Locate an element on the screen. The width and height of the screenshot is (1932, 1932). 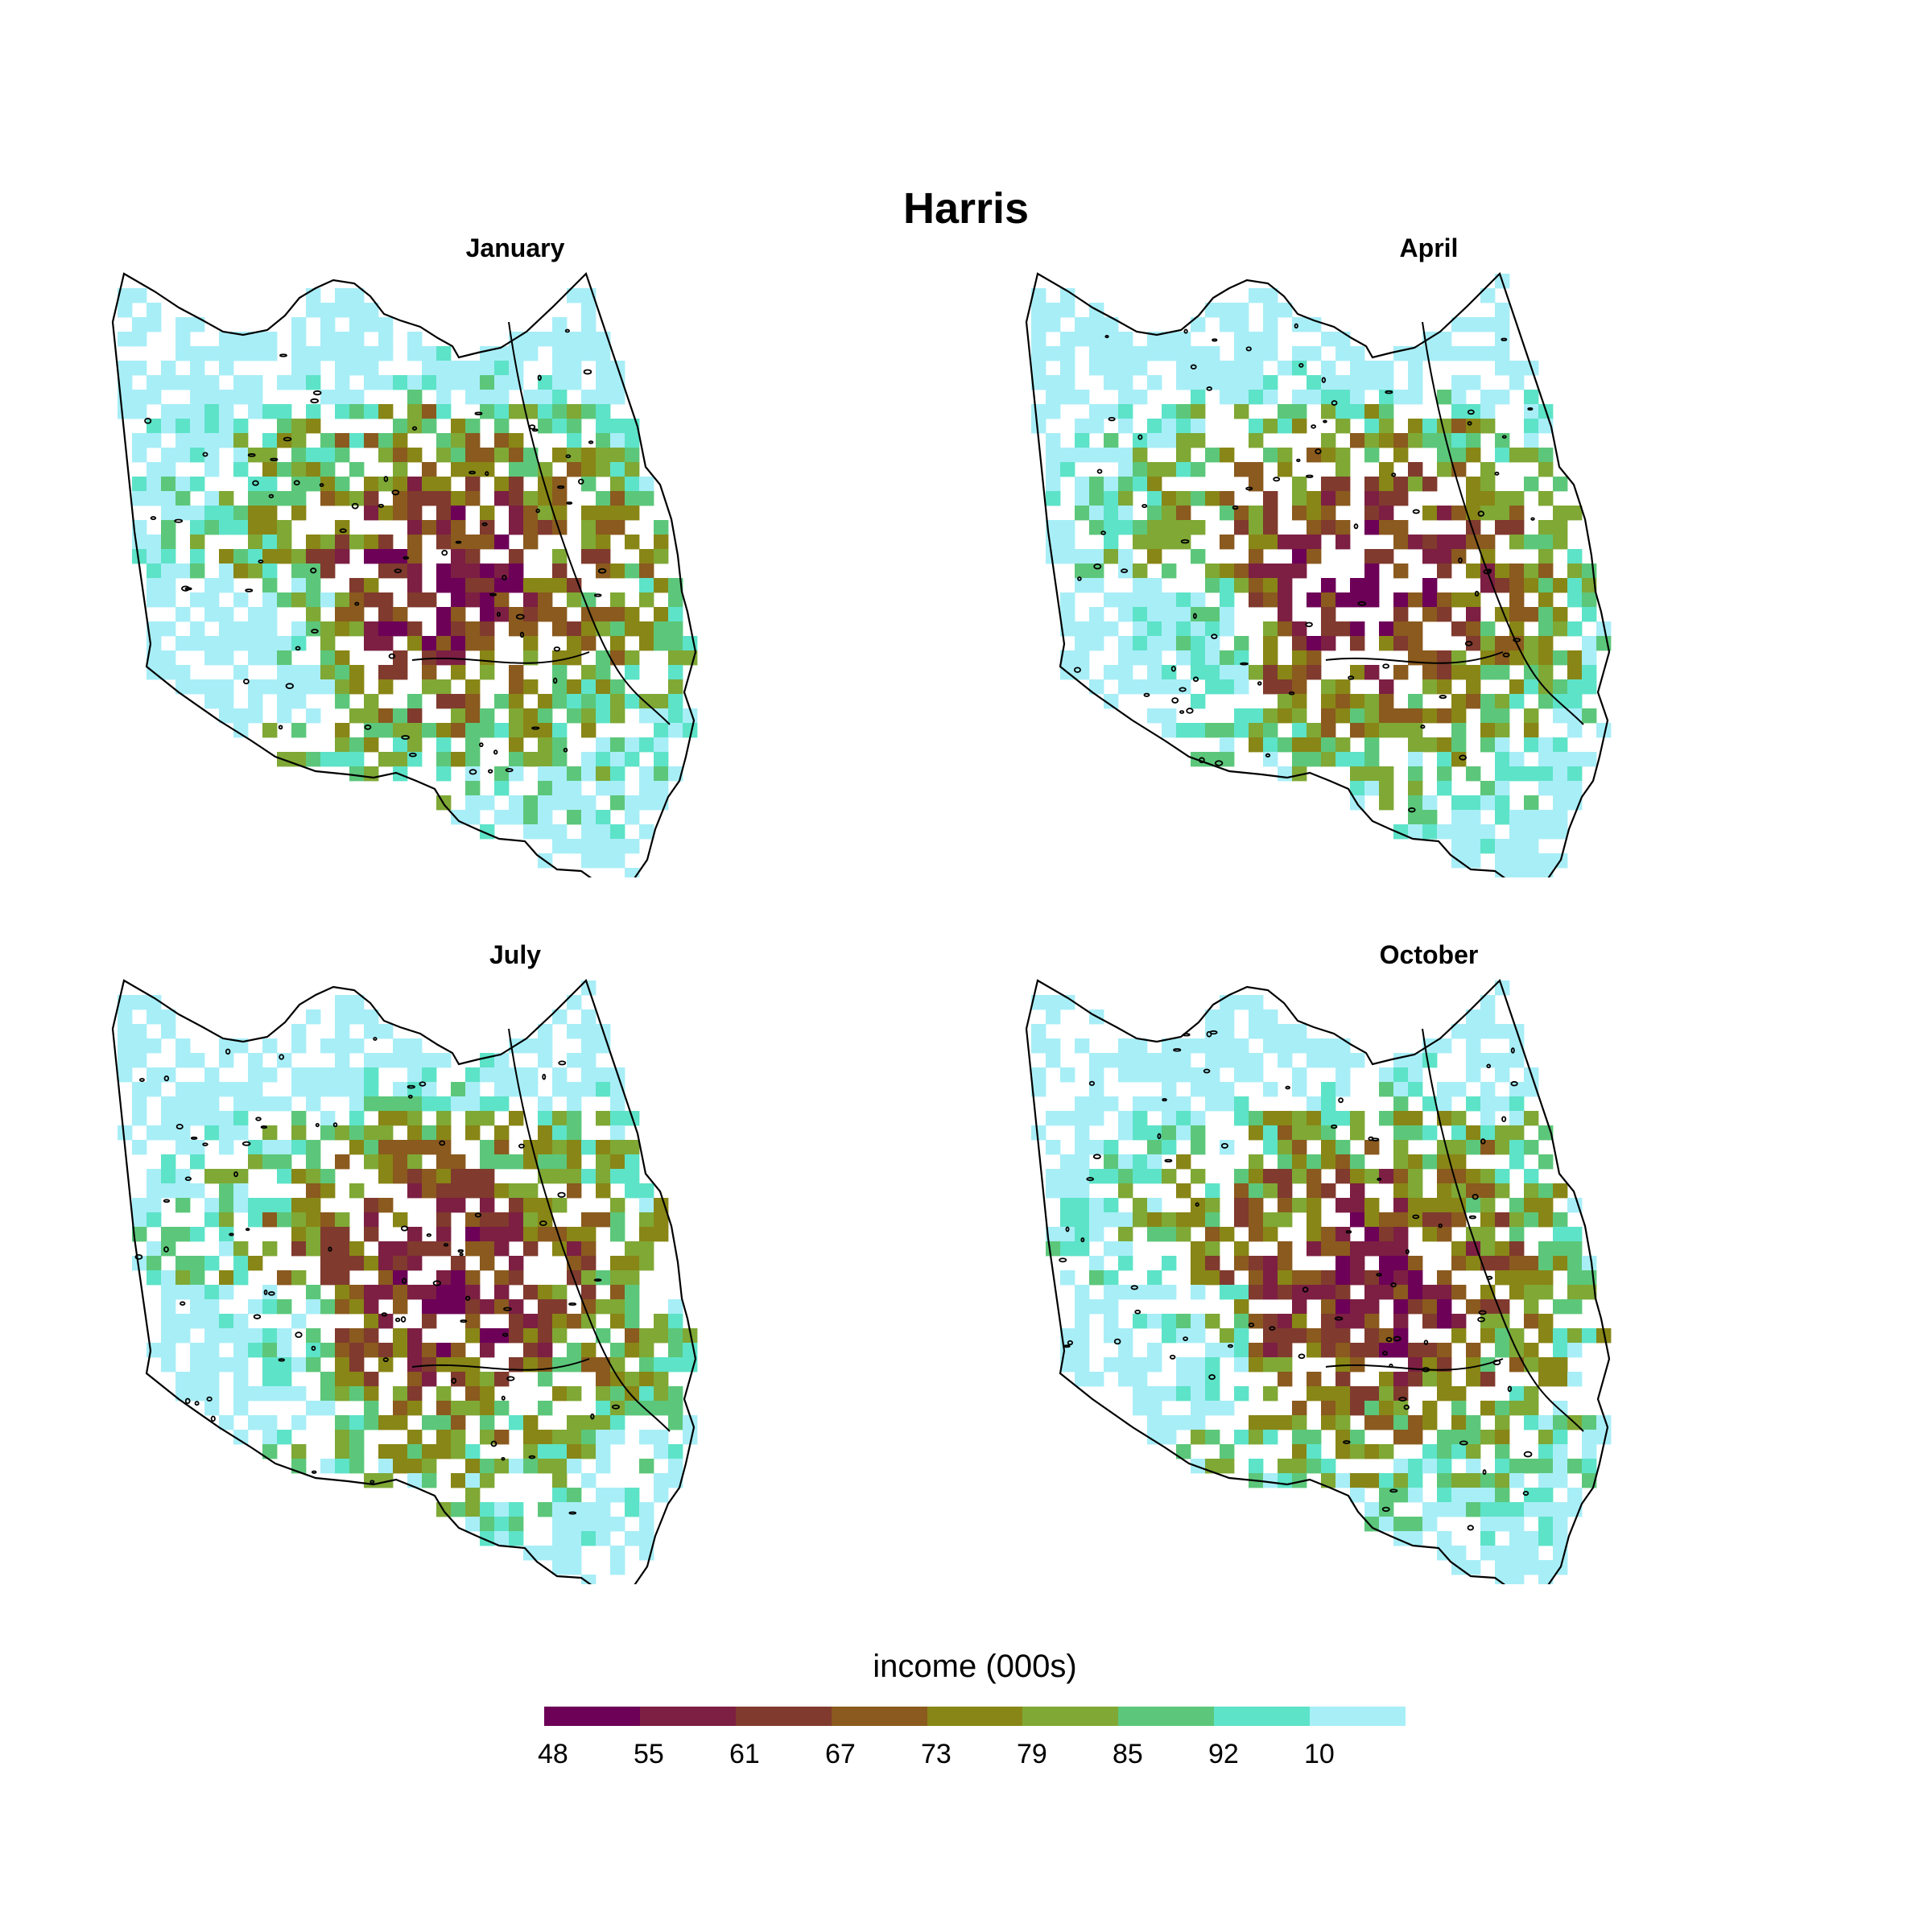
legend-swatch is located at coordinates (1070, 1716).